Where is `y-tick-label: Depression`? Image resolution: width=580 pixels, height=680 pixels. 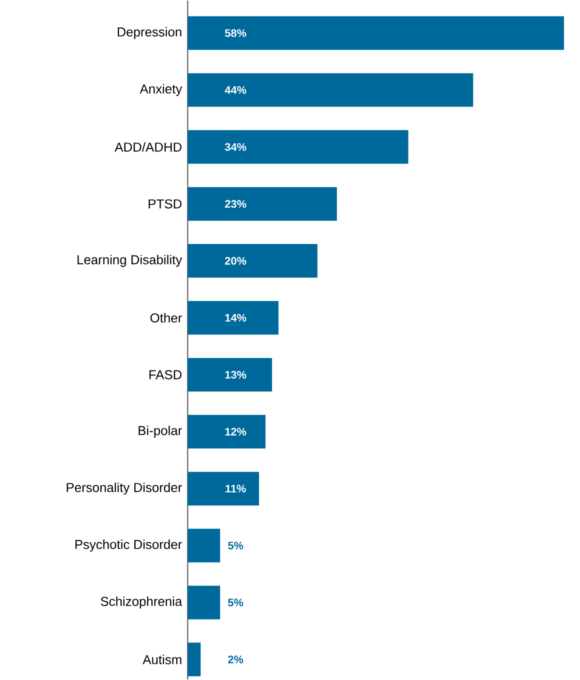 y-tick-label: Depression is located at coordinates (150, 33).